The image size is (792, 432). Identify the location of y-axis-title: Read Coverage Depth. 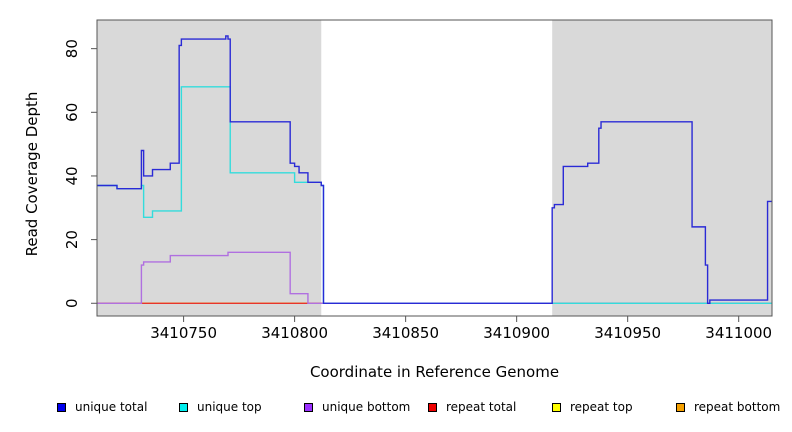
(32, 174).